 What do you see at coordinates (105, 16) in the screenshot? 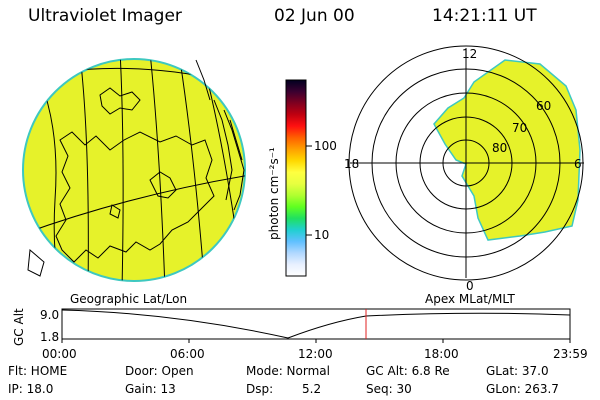
I see `instrument-title: Ultraviolet Imager` at bounding box center [105, 16].